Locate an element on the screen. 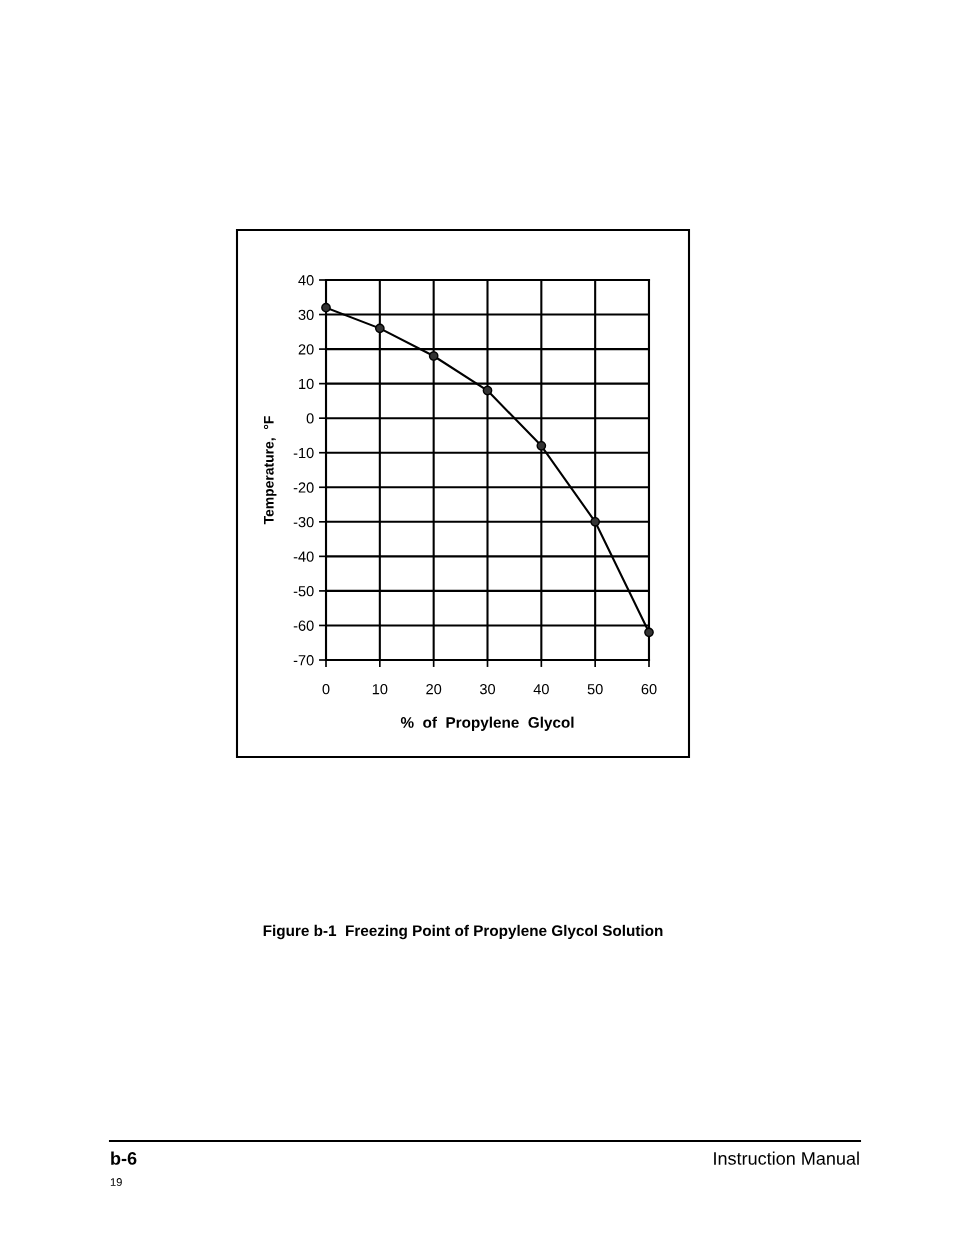 Image resolution: width=954 pixels, height=1235 pixels. y-tick-label: -40 is located at coordinates (303, 556).